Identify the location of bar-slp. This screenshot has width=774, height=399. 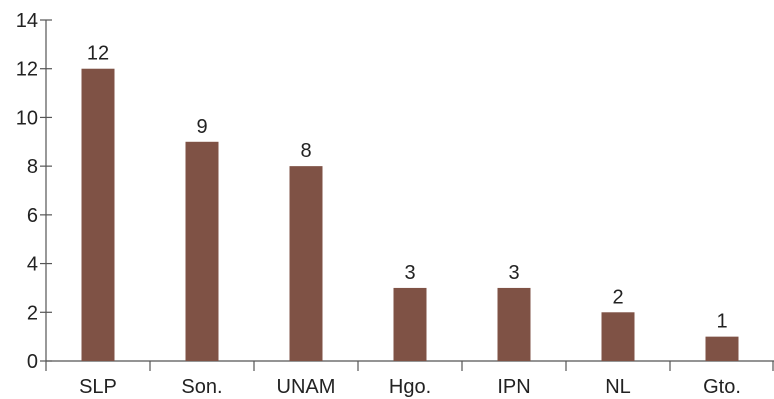
(98, 214).